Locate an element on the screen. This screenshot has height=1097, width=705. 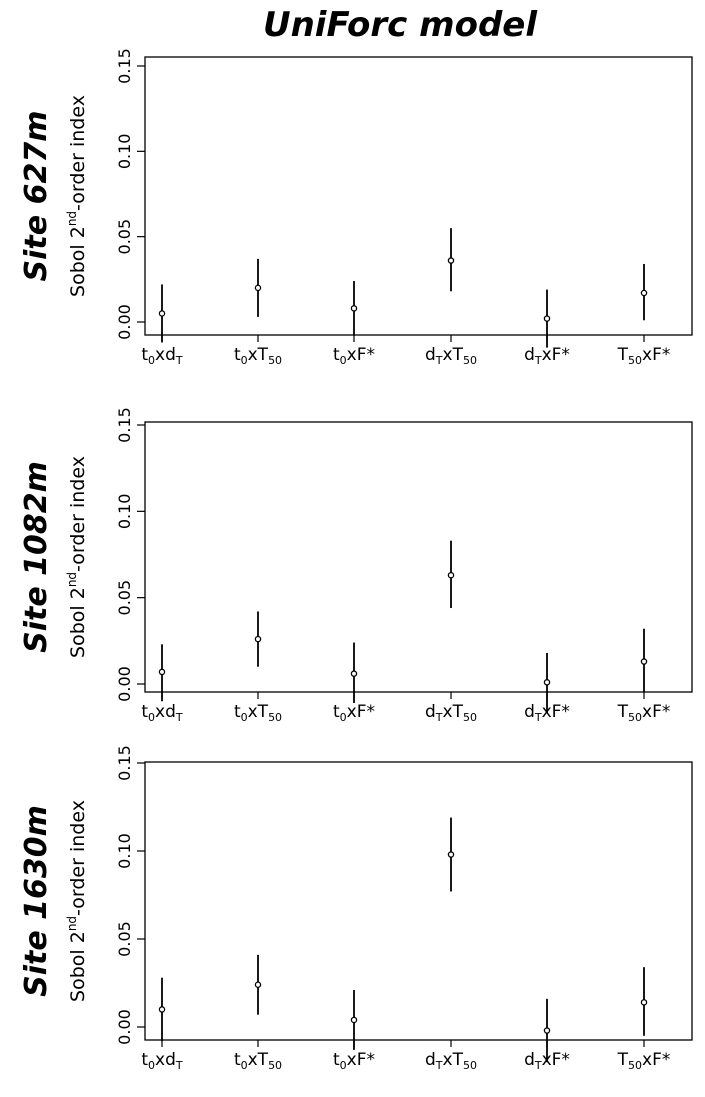
site-label: Site 1630m is located at coordinates (36, 901).